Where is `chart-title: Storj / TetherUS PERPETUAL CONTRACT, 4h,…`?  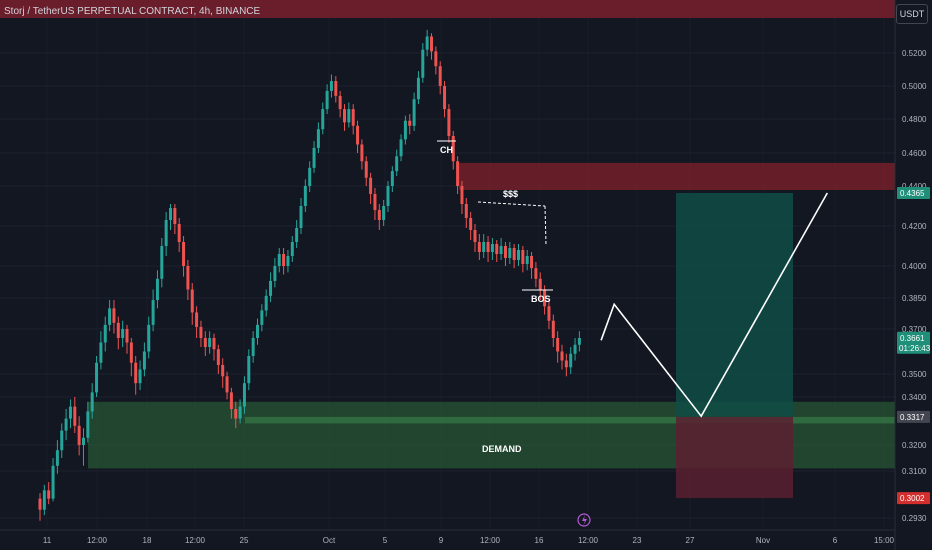 chart-title: Storj / TetherUS PERPETUAL CONTRACT, 4h,… is located at coordinates (132, 11).